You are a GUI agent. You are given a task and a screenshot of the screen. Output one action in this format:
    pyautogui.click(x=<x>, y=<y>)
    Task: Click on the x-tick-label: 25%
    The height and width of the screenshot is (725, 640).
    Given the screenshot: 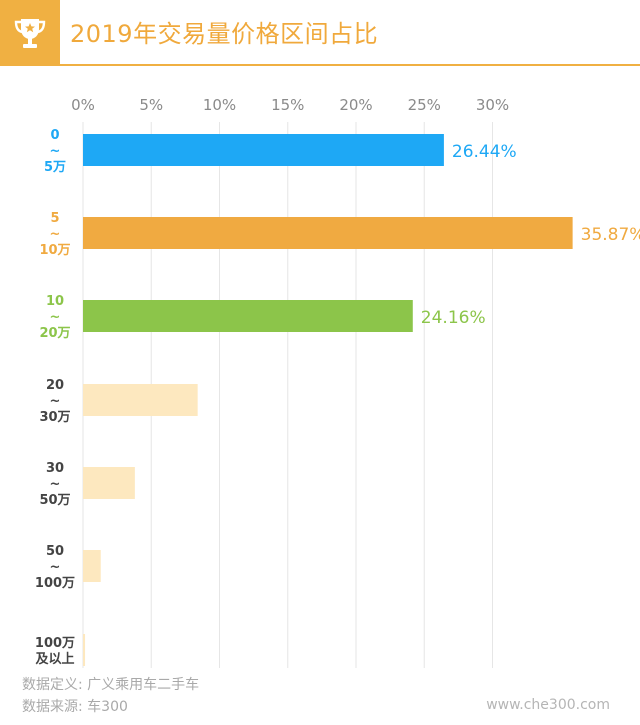 What is the action you would take?
    pyautogui.click(x=424, y=105)
    